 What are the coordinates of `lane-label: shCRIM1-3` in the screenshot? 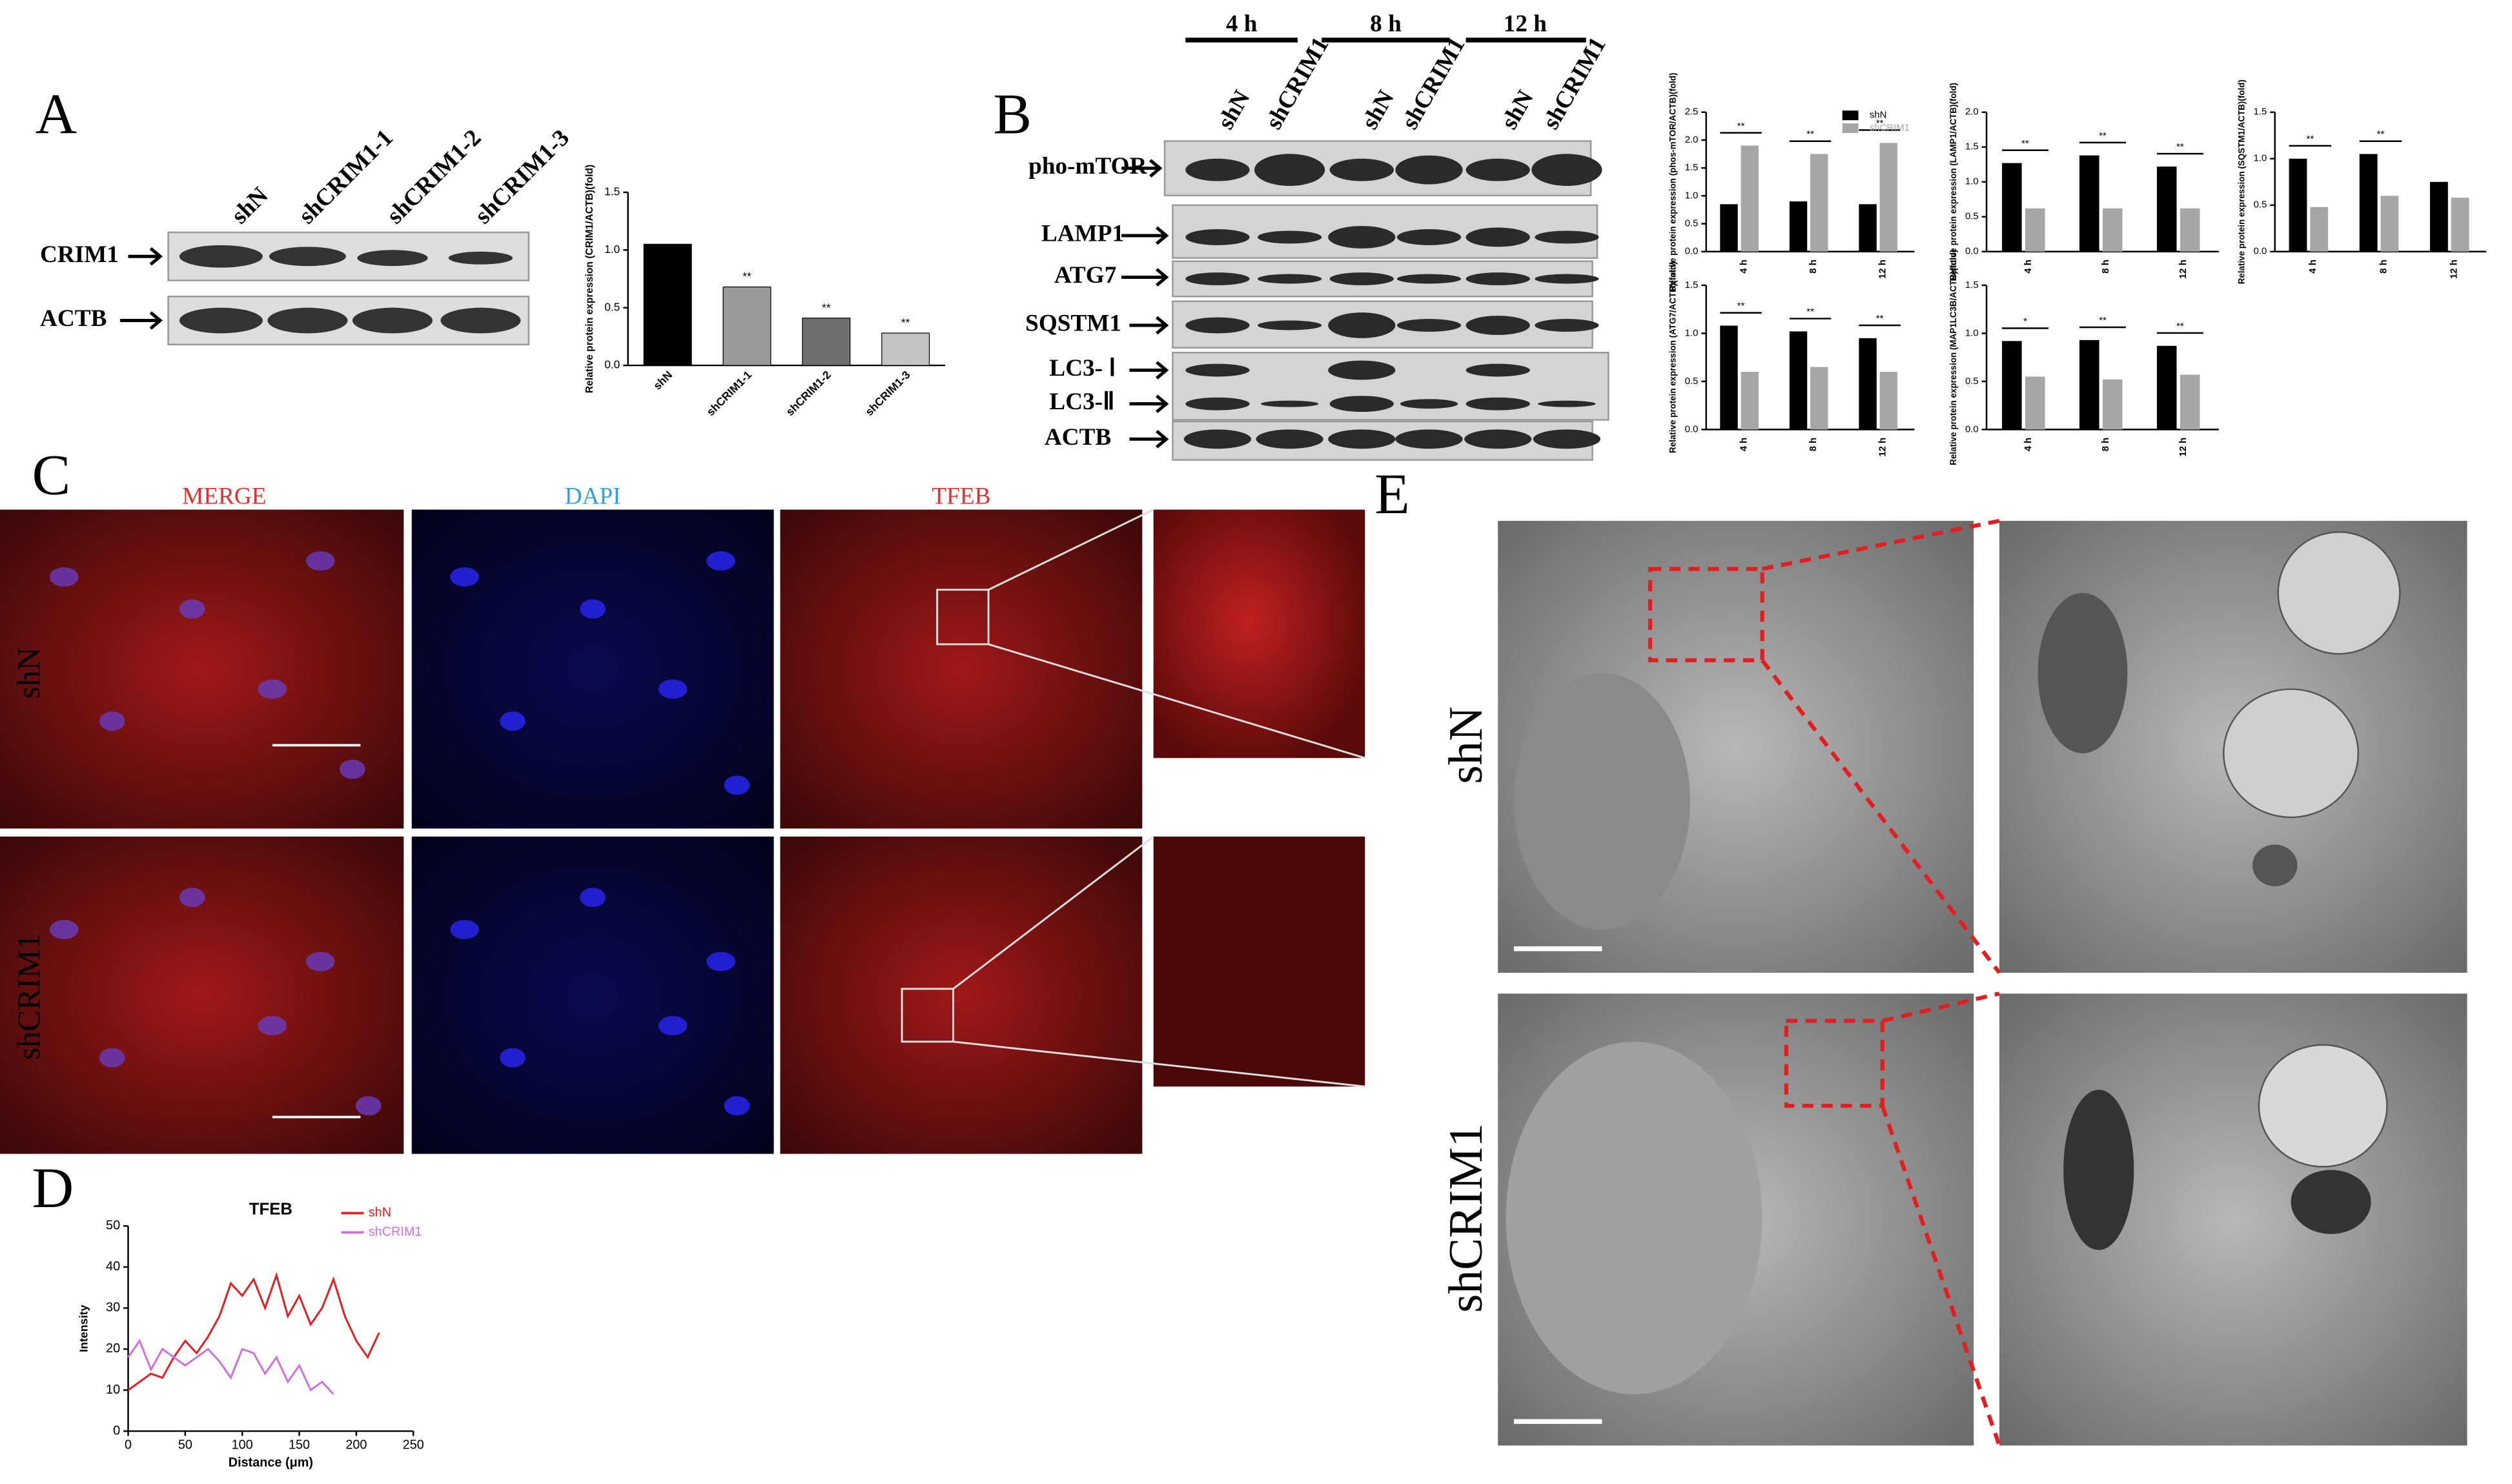 It's located at (523, 177).